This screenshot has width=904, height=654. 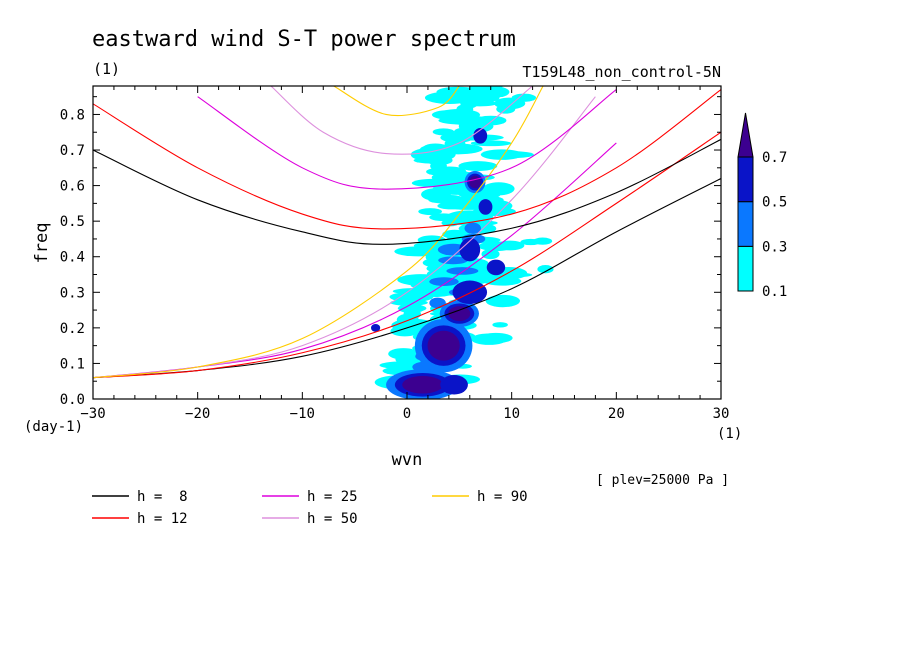 I want to click on y-tick-label: 0.7, so click(x=72, y=151).